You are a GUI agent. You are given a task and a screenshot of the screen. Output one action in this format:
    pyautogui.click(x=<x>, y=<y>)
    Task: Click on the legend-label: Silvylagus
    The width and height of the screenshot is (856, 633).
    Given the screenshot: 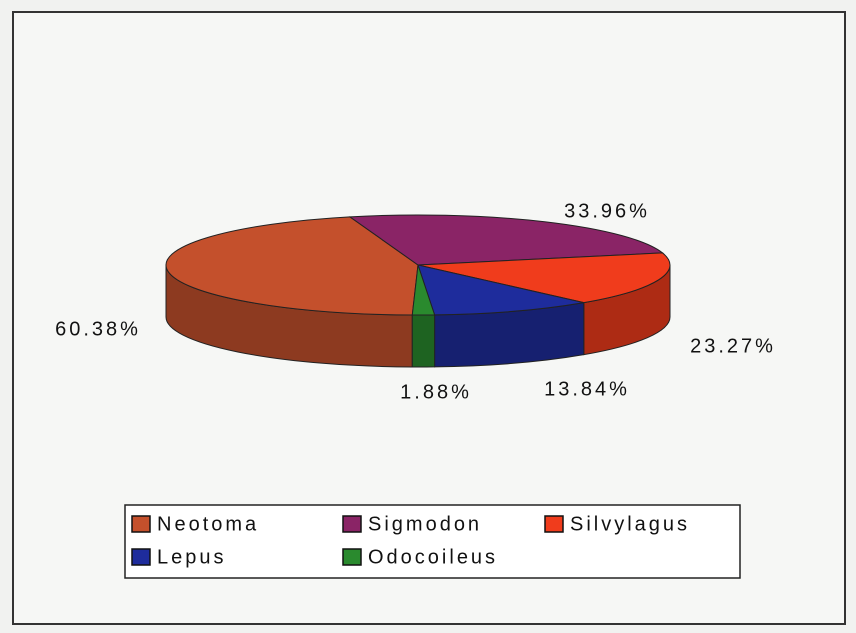 What is the action you would take?
    pyautogui.click(x=630, y=524)
    